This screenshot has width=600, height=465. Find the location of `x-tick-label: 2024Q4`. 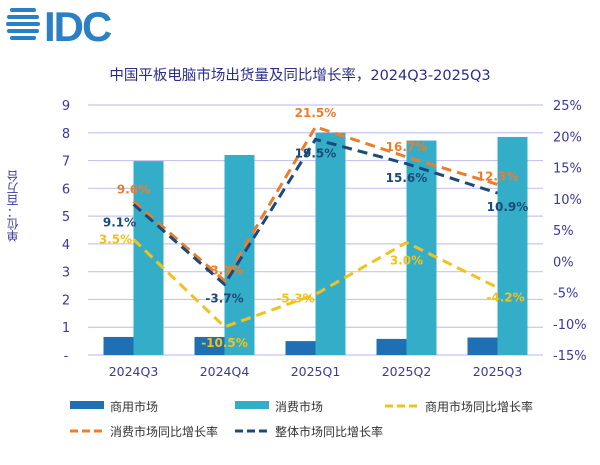

x-tick-label: 2024Q4 is located at coordinates (225, 371).